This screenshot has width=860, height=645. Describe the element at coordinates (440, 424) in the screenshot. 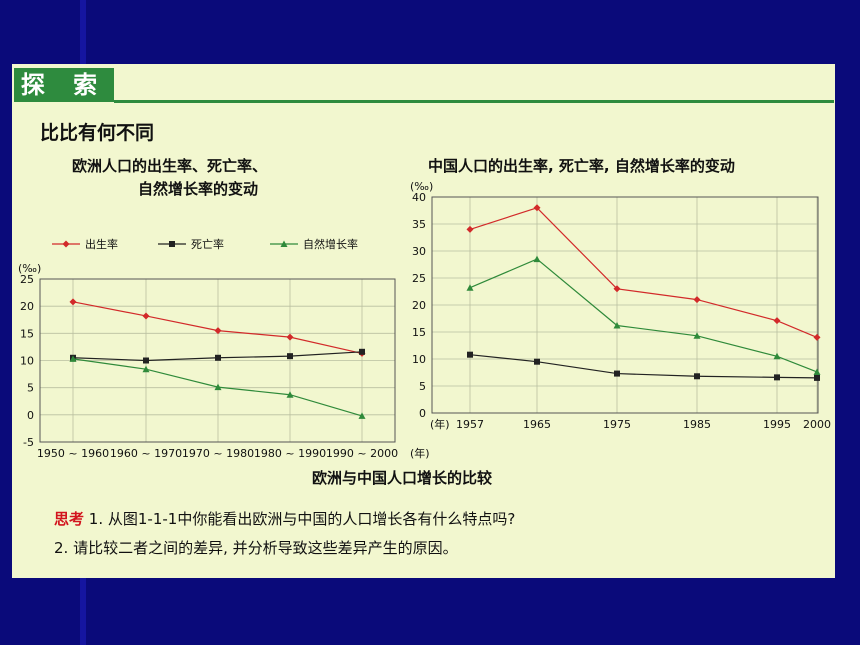

I see `china-x-unit: (年)` at that location.